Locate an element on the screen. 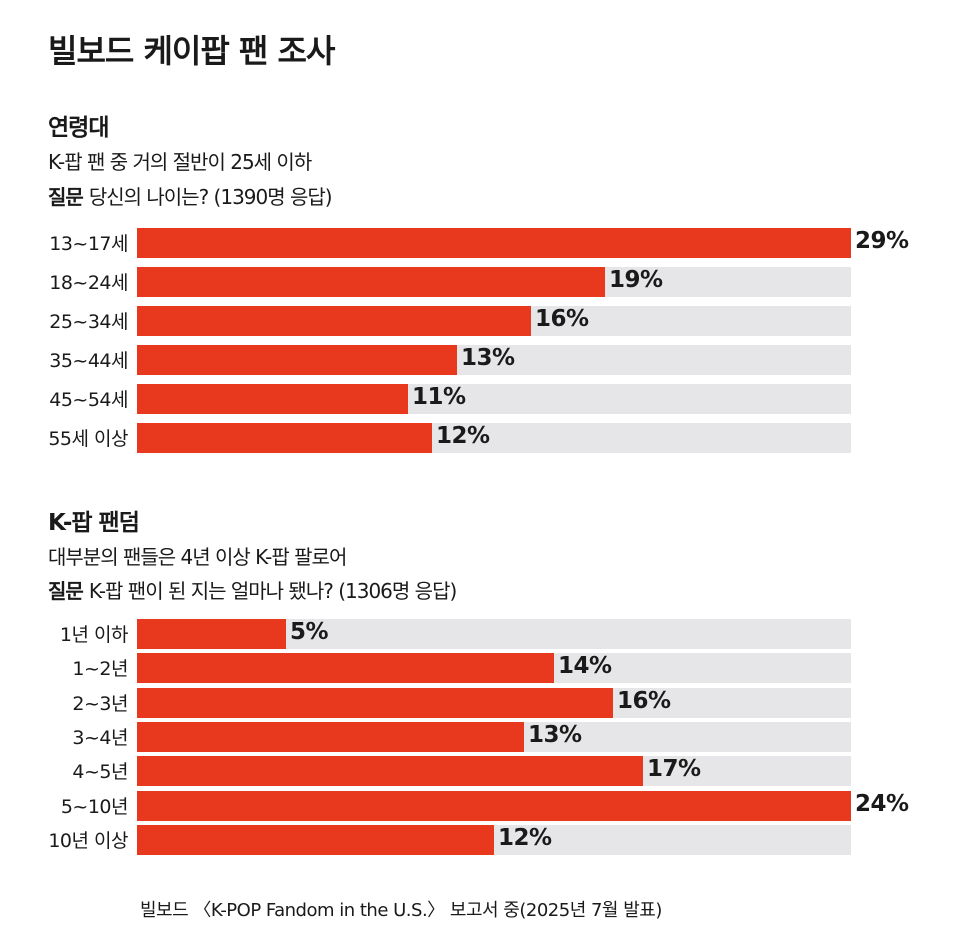  fandom-bar-row: 4~5년 17% is located at coordinates (483, 771).